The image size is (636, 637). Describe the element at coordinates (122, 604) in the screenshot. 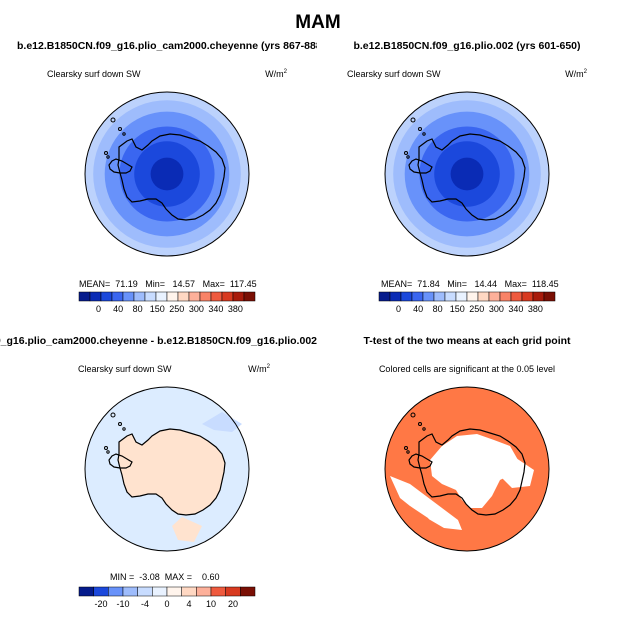

I see `colorbar-tick-label: -10` at that location.